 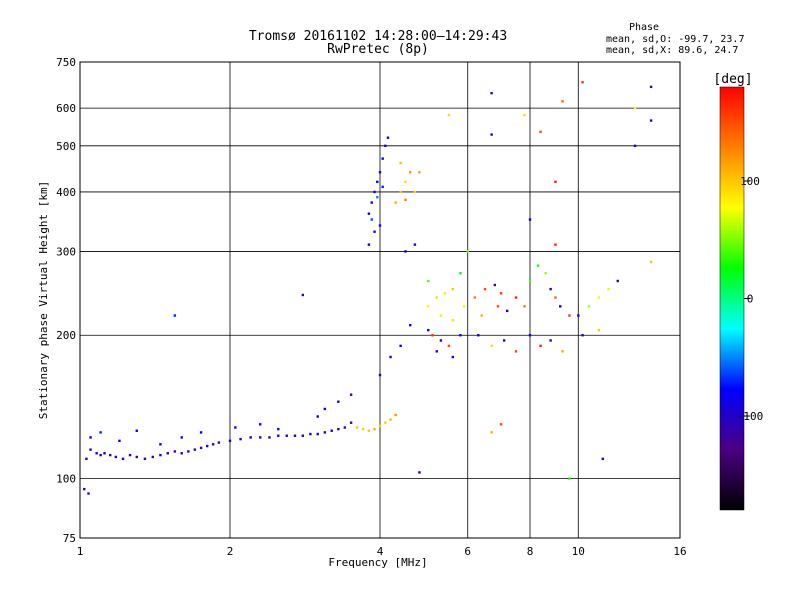 What do you see at coordinates (66, 192) in the screenshot?
I see `y-tick-label: 400` at bounding box center [66, 192].